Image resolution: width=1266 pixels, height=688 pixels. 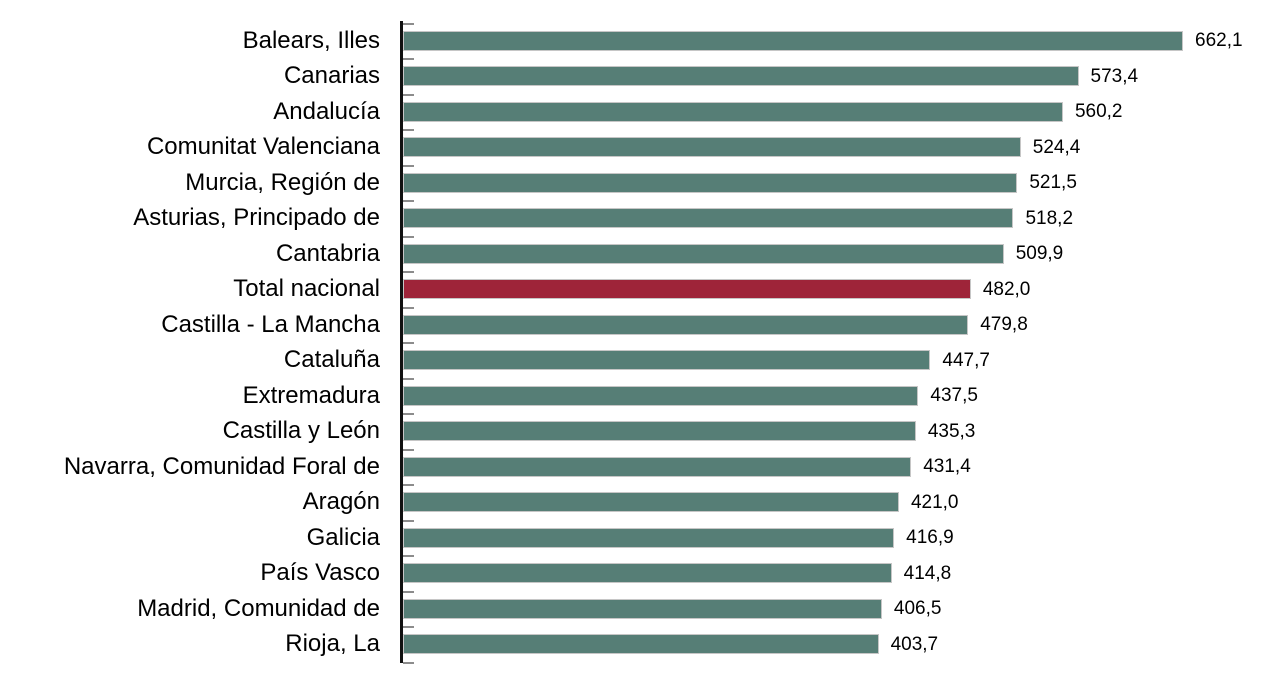 What do you see at coordinates (1049, 218) in the screenshot?
I see `value-label: 518,2` at bounding box center [1049, 218].